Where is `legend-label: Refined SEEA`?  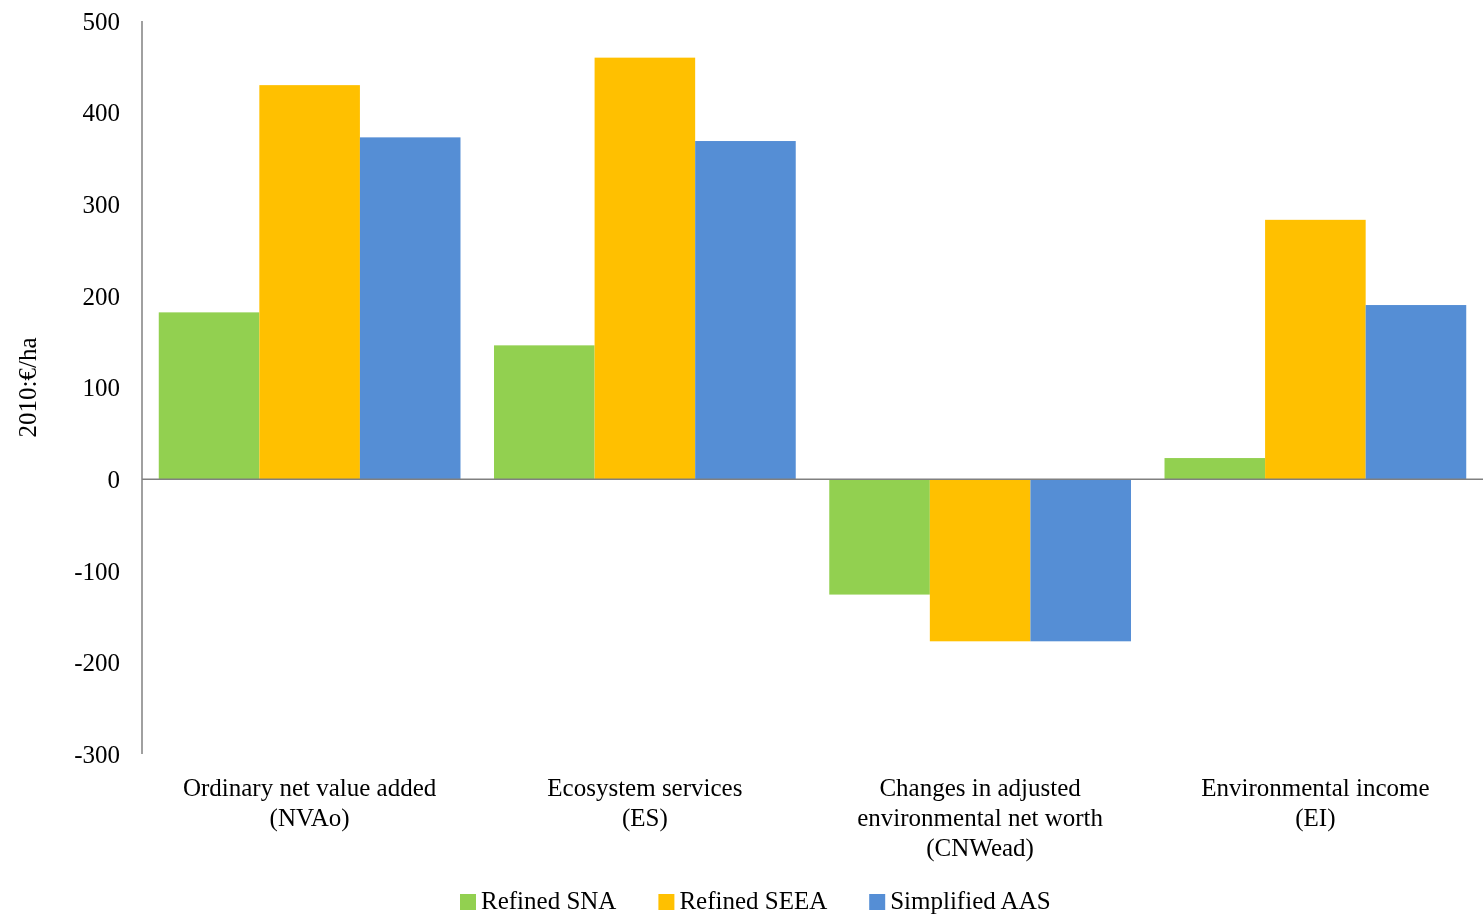 legend-label: Refined SEEA is located at coordinates (753, 900).